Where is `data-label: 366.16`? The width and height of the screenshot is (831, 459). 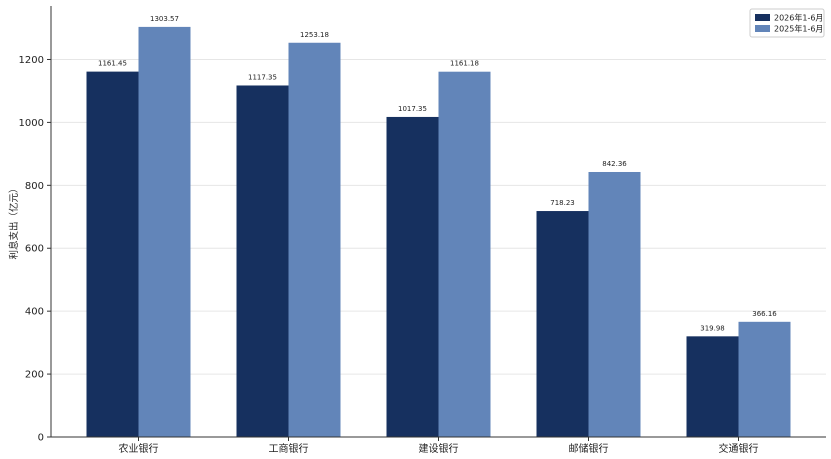
data-label: 366.16 is located at coordinates (764, 314).